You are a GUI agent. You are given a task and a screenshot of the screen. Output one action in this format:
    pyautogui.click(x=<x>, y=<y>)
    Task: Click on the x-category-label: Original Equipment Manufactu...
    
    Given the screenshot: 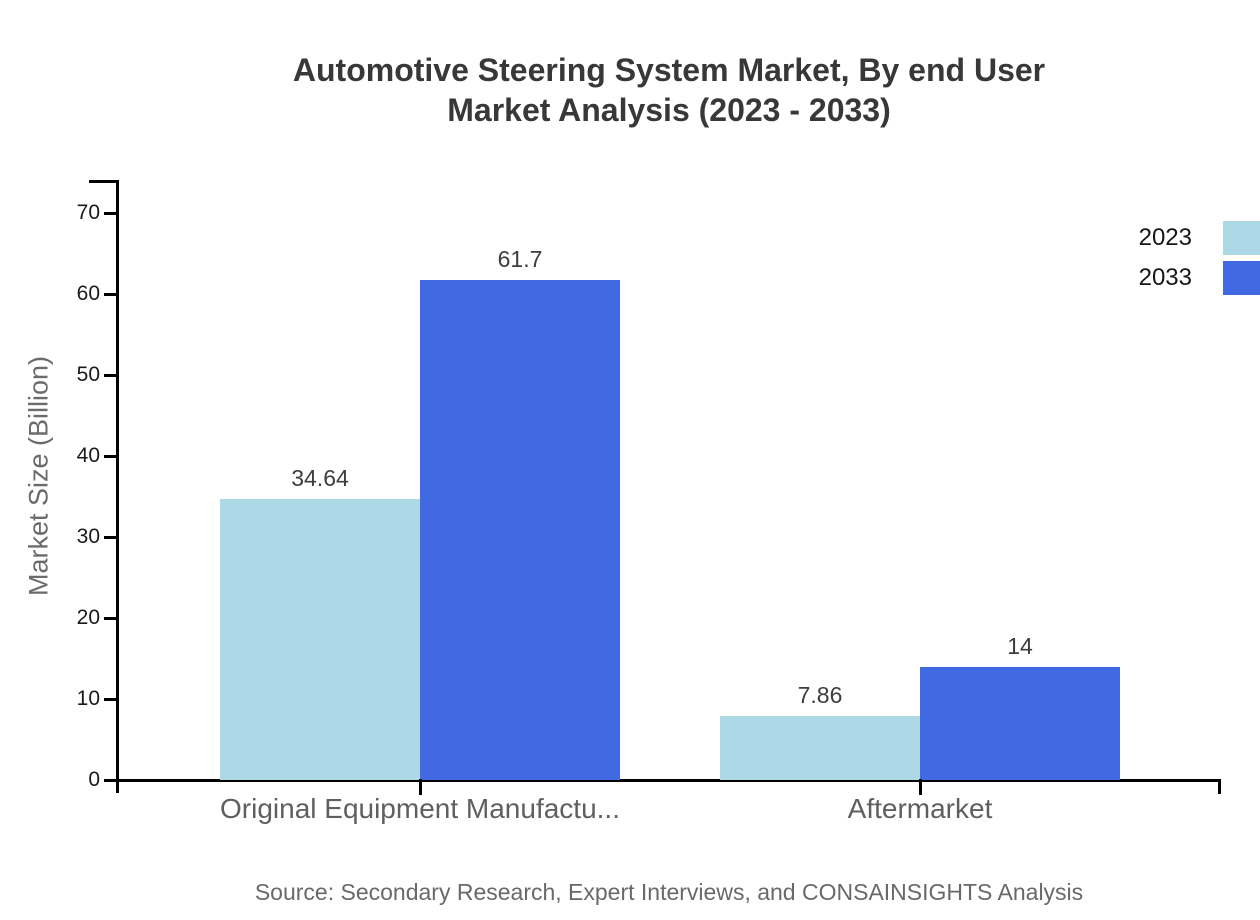 What is the action you would take?
    pyautogui.click(x=420, y=808)
    